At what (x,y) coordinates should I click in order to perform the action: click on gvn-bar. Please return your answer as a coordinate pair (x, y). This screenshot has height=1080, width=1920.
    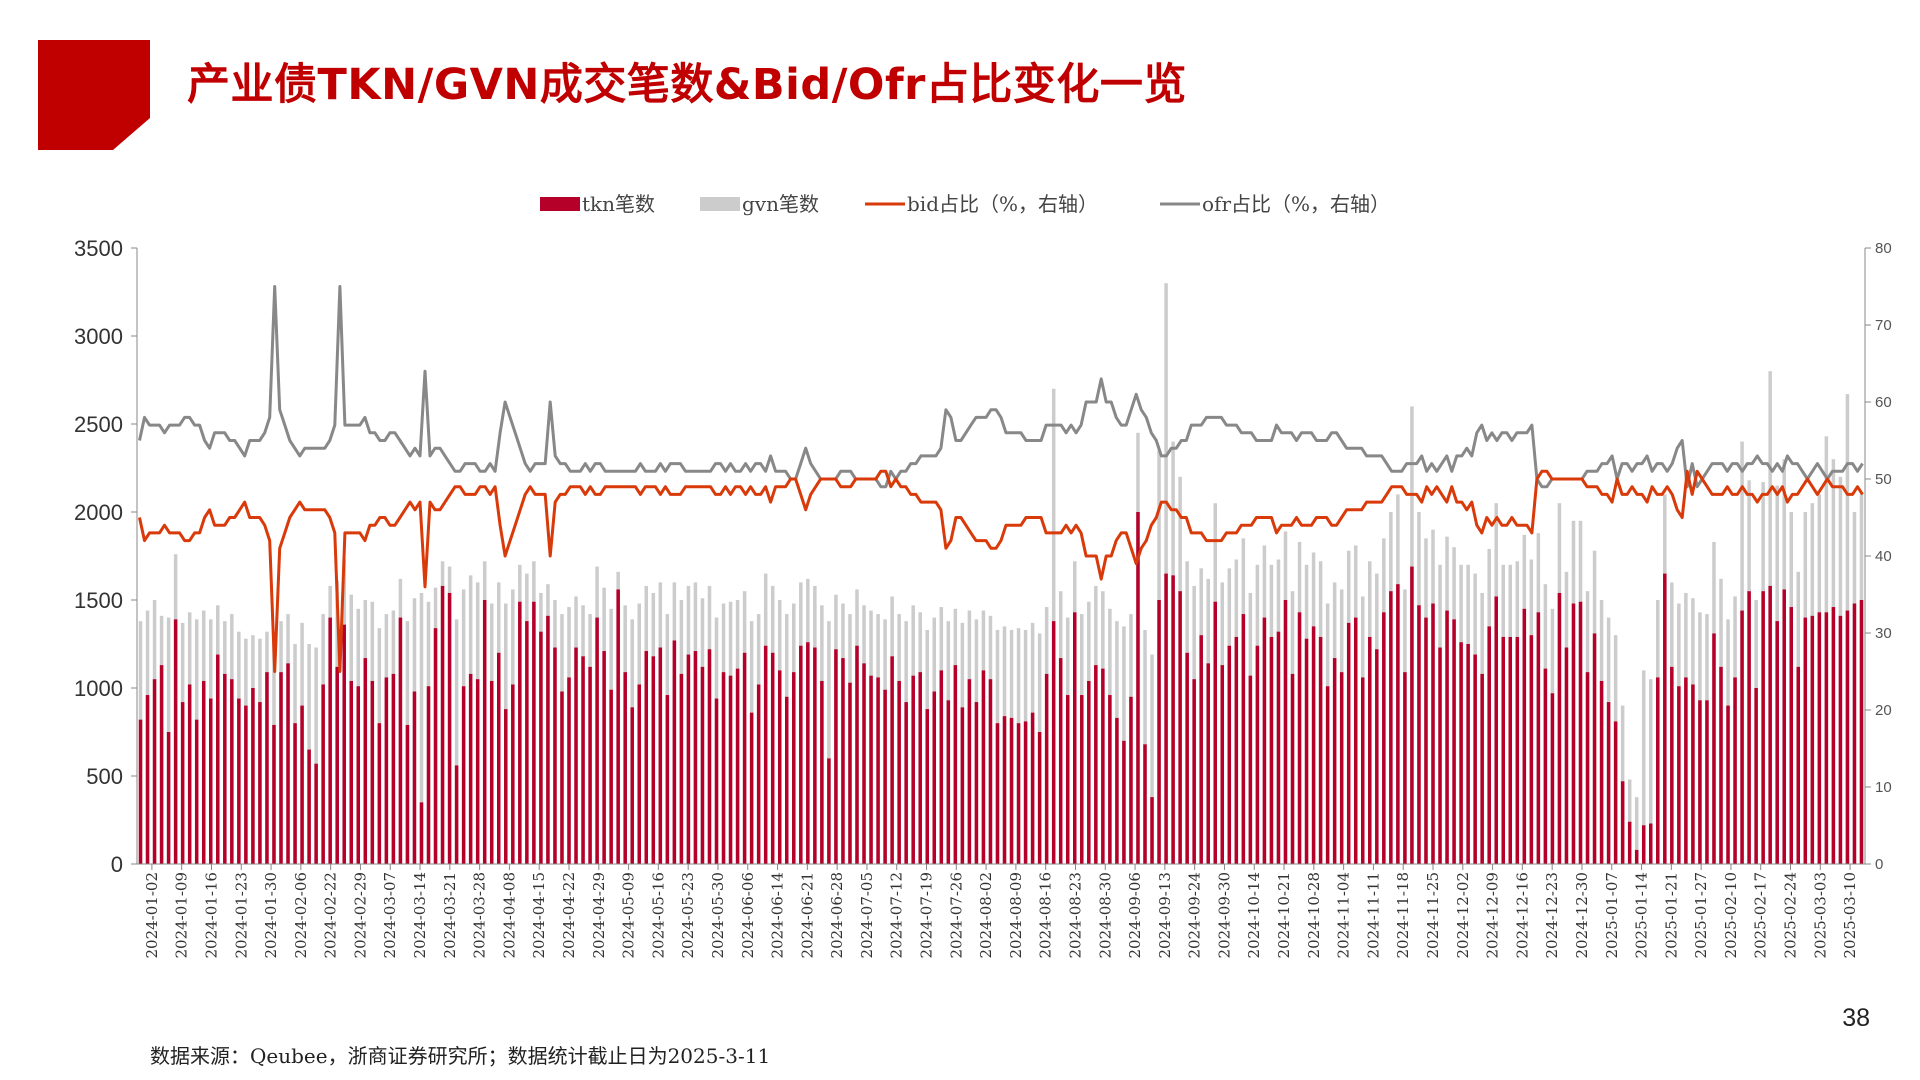
    Looking at the image, I should click on (829, 742).